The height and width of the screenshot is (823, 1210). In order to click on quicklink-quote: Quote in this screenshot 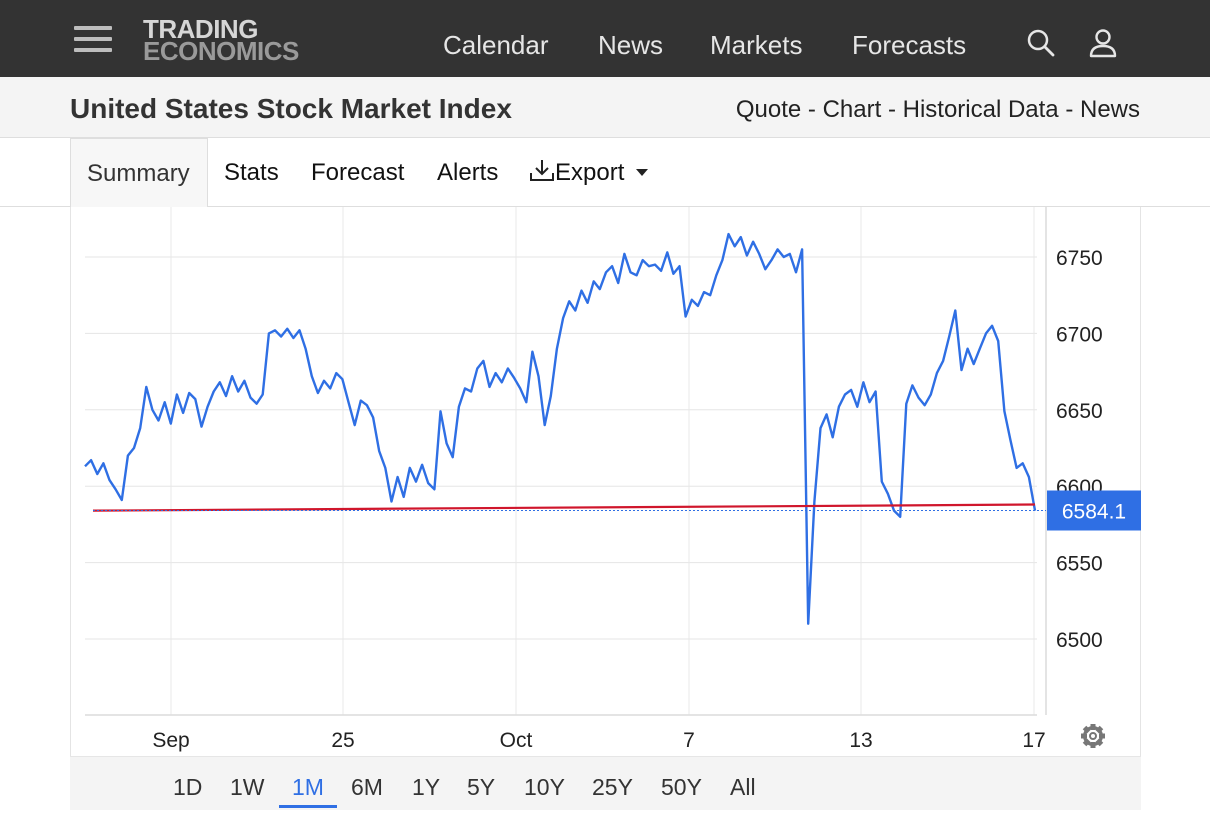, I will do `click(768, 109)`.